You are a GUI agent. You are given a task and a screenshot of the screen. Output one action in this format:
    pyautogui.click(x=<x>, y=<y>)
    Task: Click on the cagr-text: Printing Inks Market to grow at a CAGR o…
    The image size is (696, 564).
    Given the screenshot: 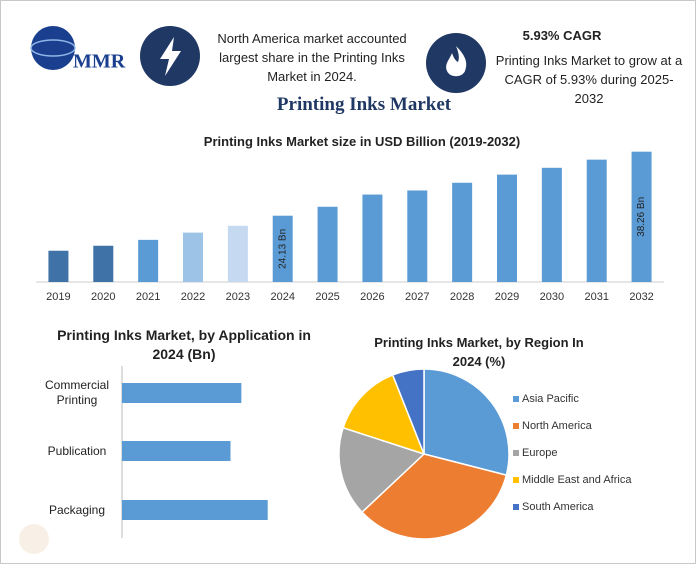 What is the action you would take?
    pyautogui.click(x=589, y=79)
    